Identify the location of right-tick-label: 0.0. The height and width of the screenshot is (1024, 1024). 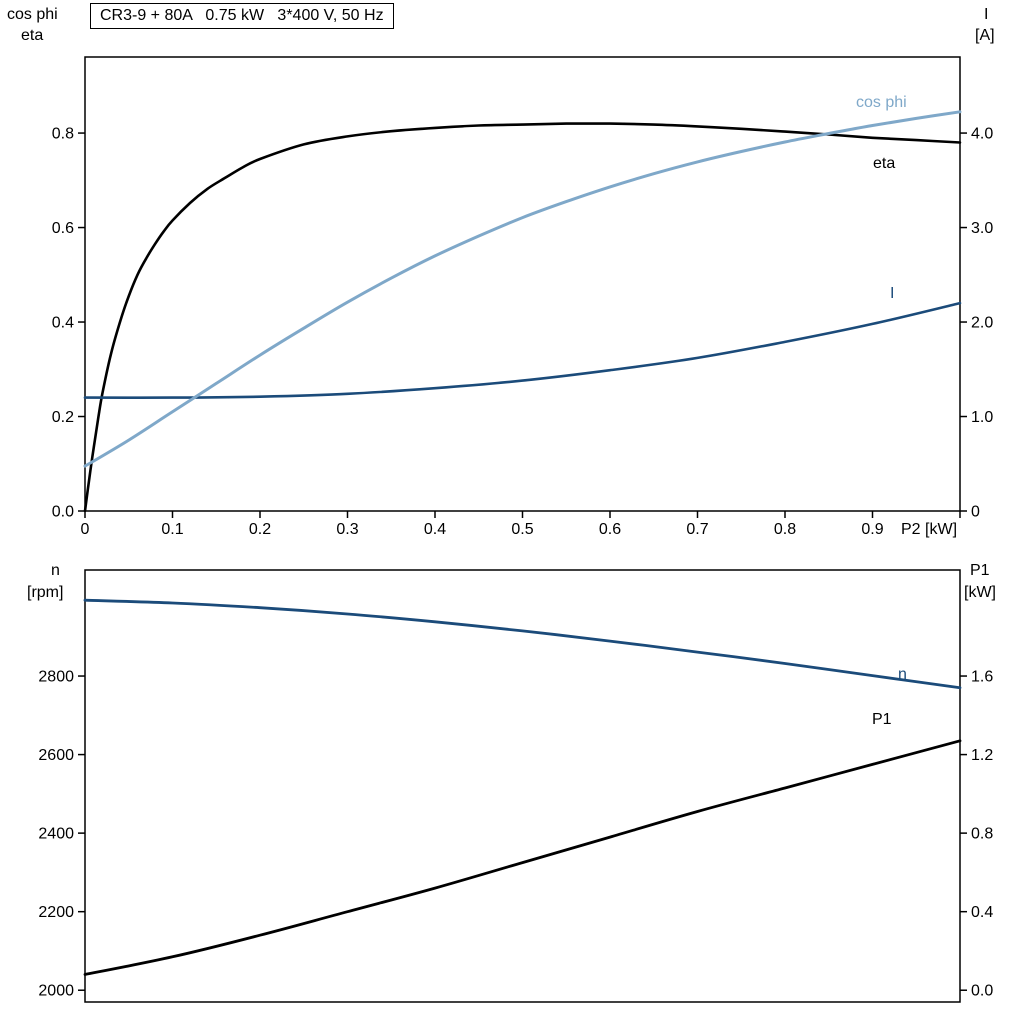
(982, 991).